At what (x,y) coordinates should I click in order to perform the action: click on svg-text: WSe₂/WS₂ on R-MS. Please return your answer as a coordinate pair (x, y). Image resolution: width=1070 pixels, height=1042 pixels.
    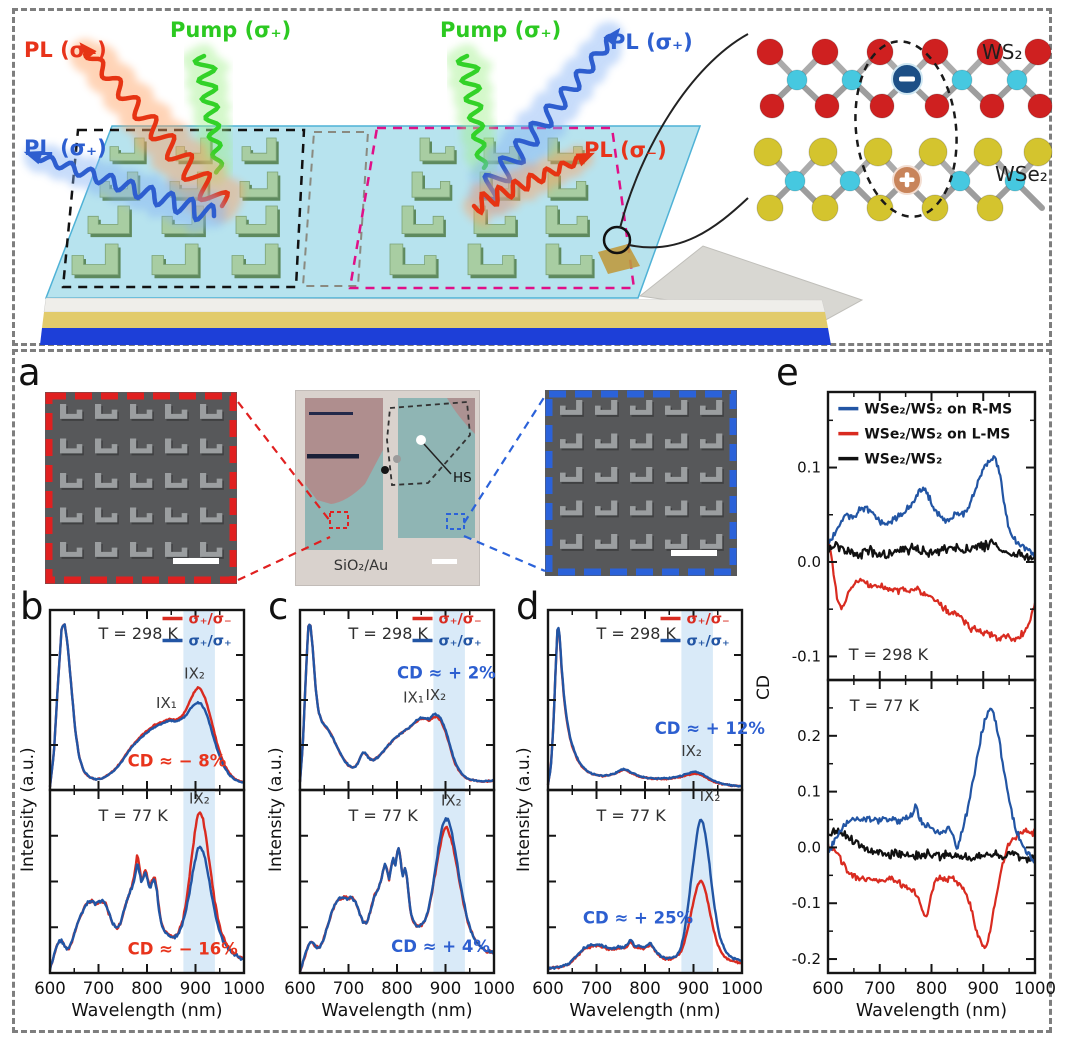
    Looking at the image, I should click on (938, 410).